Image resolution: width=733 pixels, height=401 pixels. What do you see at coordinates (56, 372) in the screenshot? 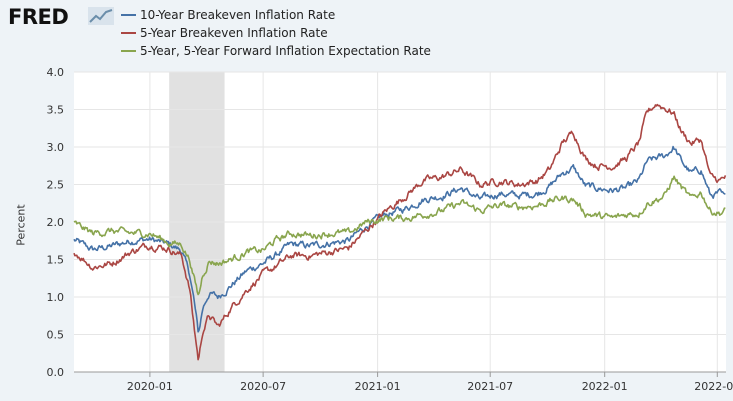
I see `y-tick-label: 0.0` at bounding box center [56, 372].